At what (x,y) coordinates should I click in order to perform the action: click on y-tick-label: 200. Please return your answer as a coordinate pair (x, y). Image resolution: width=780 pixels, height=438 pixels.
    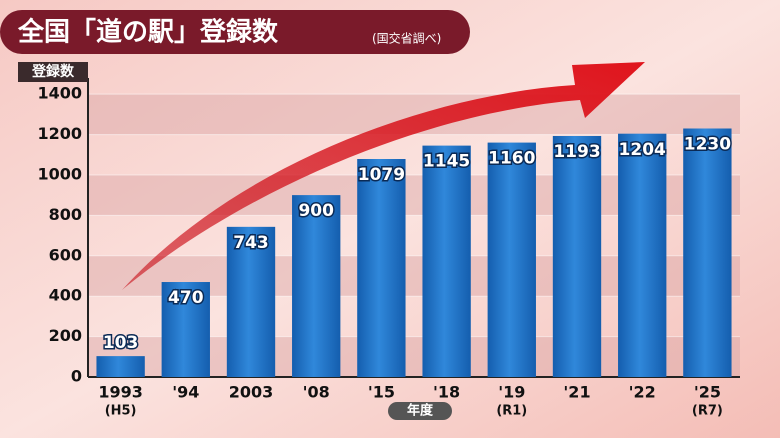
    Looking at the image, I should click on (65, 335).